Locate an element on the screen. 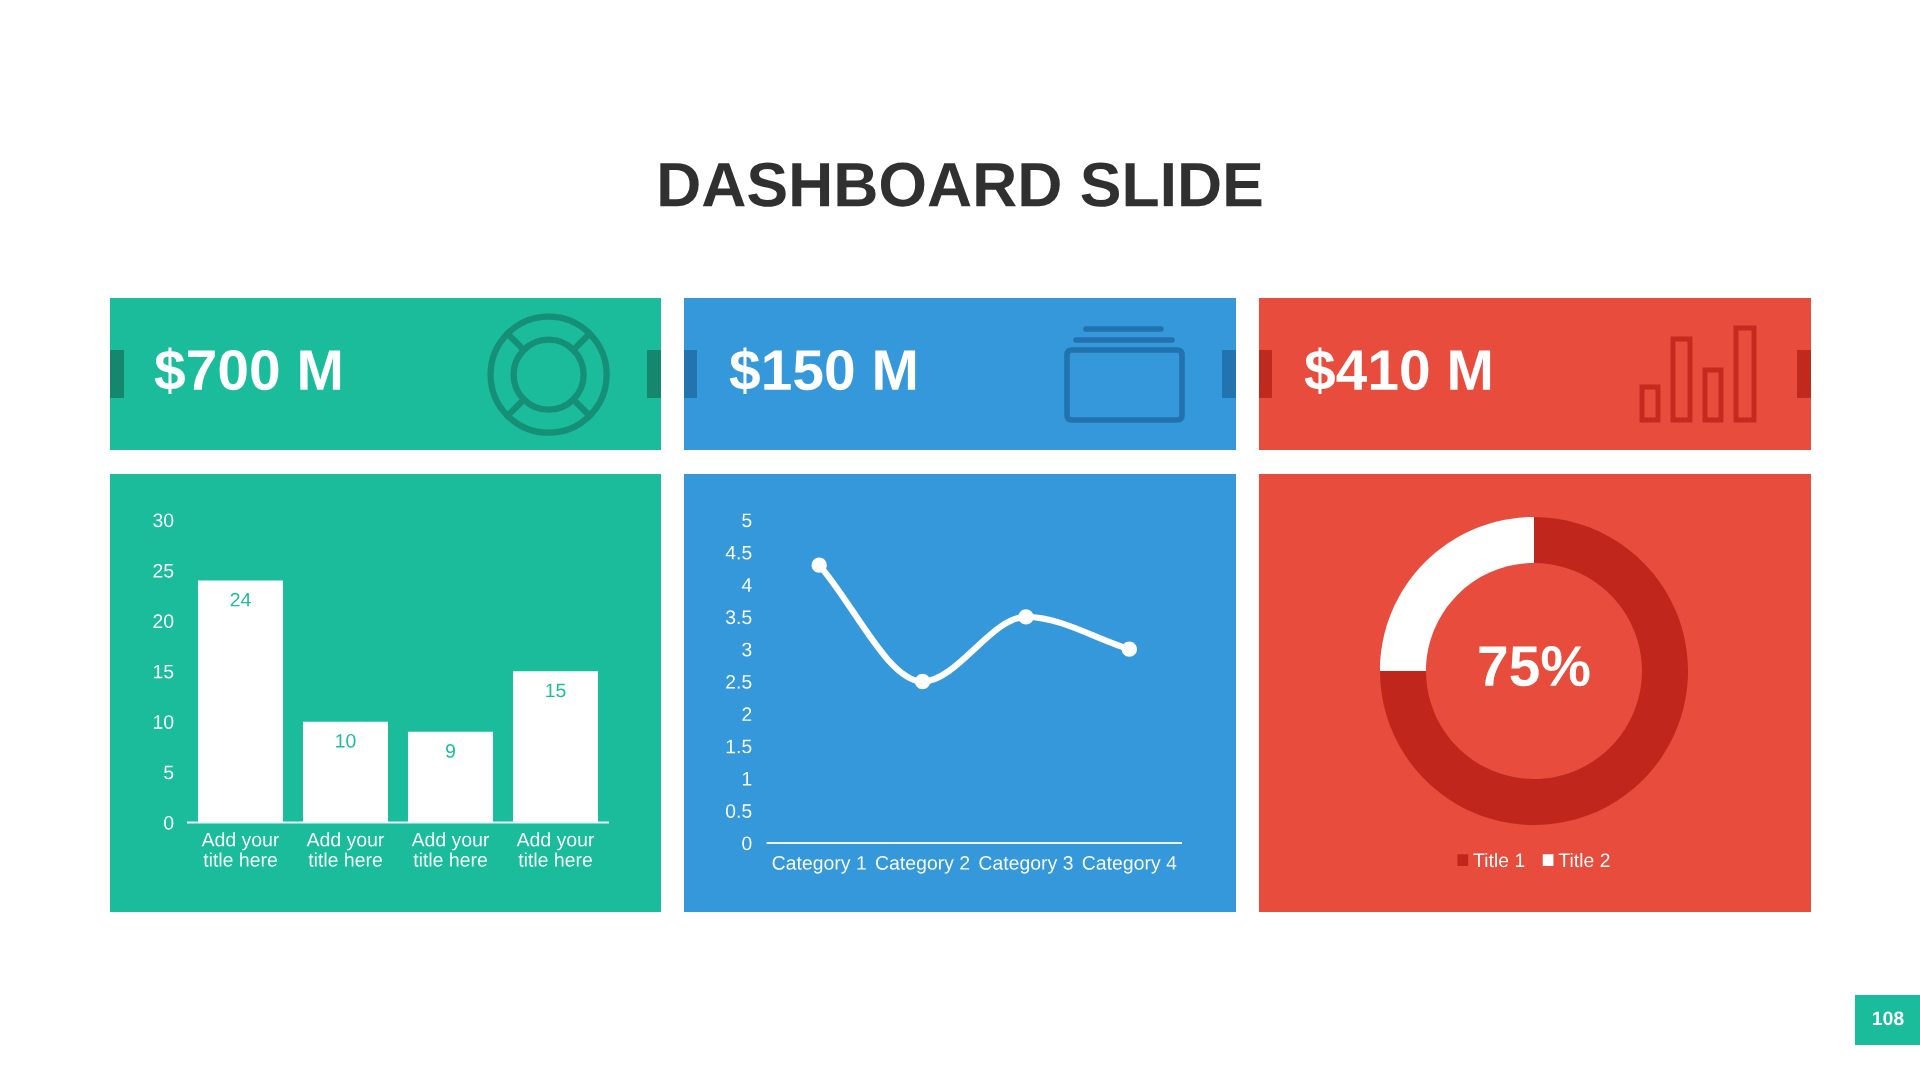  legend-label: Title 1 is located at coordinates (1499, 860).